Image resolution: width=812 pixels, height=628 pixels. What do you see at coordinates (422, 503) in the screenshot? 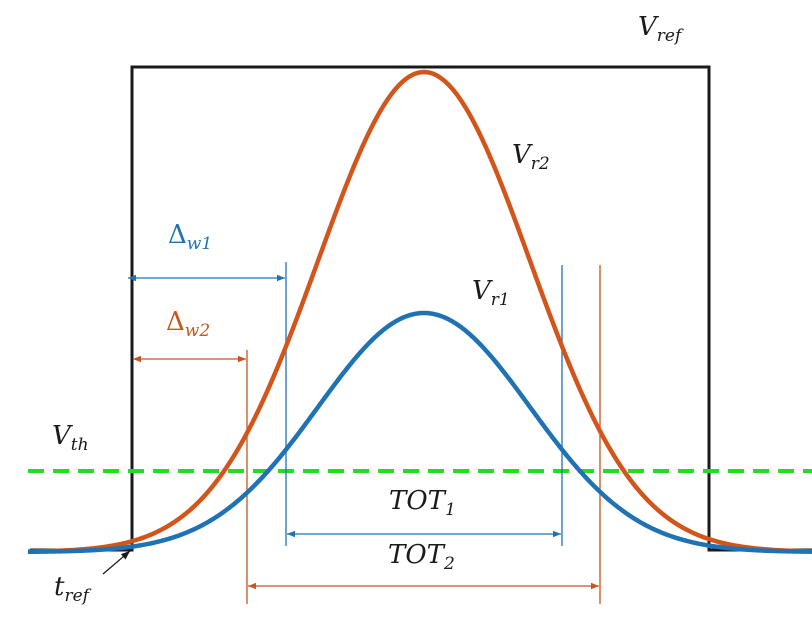
I see `label-tot1: TOT1` at bounding box center [422, 503].